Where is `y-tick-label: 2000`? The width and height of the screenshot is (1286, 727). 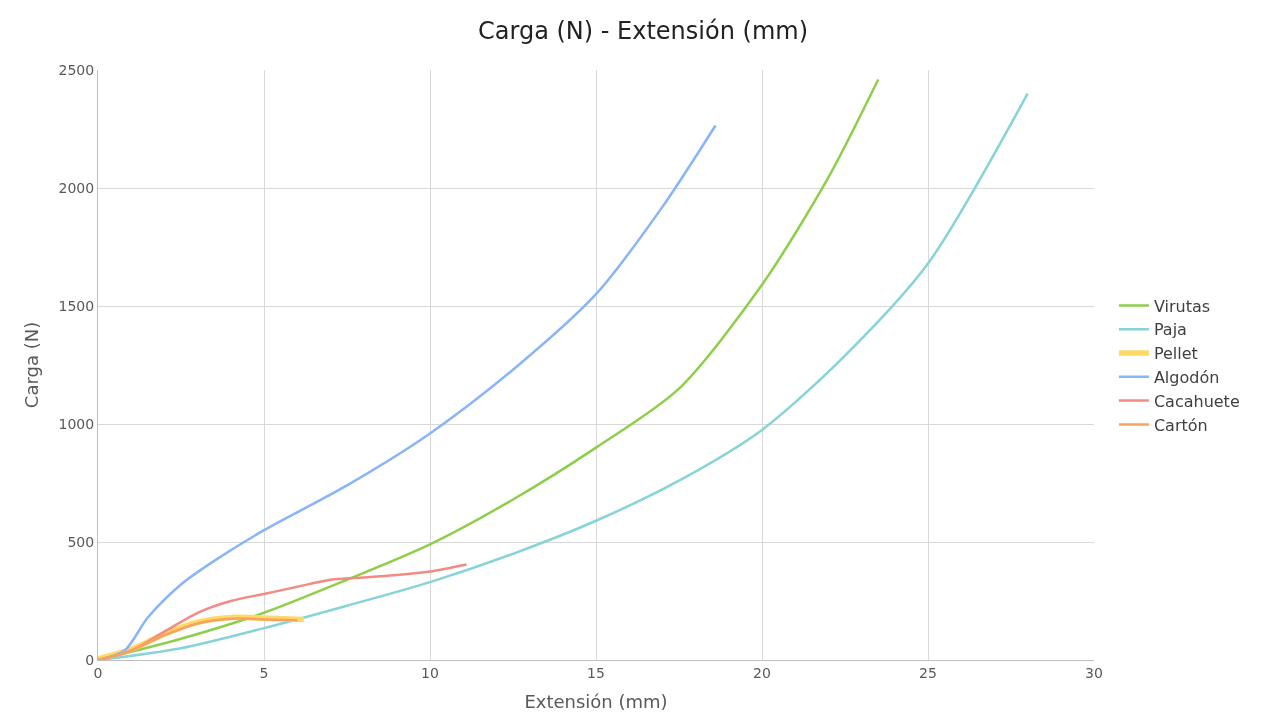 y-tick-label: 2000 is located at coordinates (76, 187).